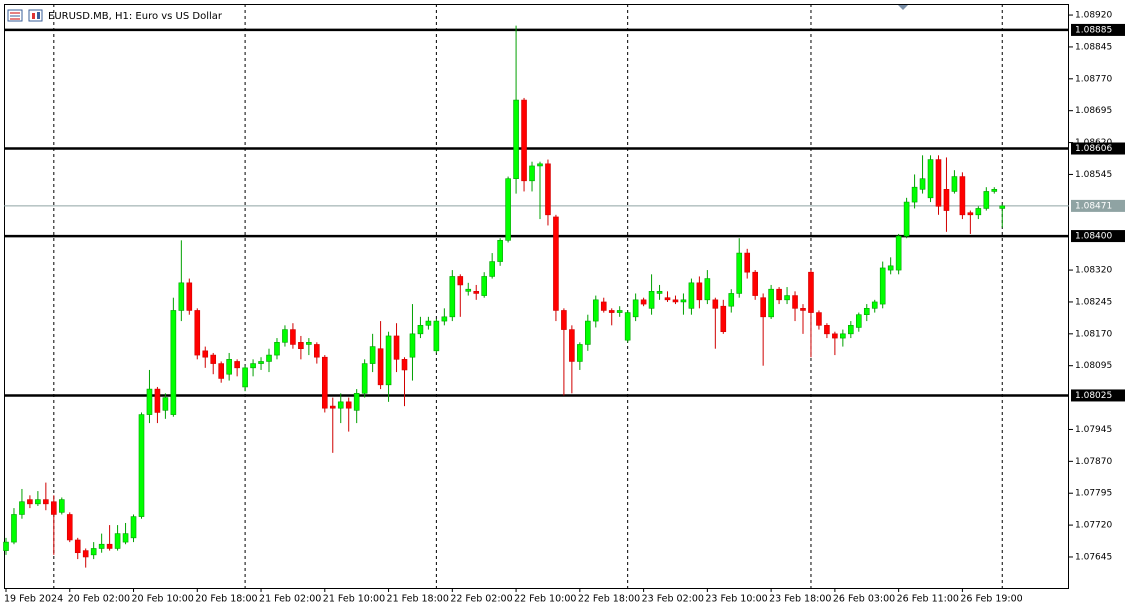  Describe the element at coordinates (1093, 462) in the screenshot. I see `y-tick-label: 1.07870` at that location.